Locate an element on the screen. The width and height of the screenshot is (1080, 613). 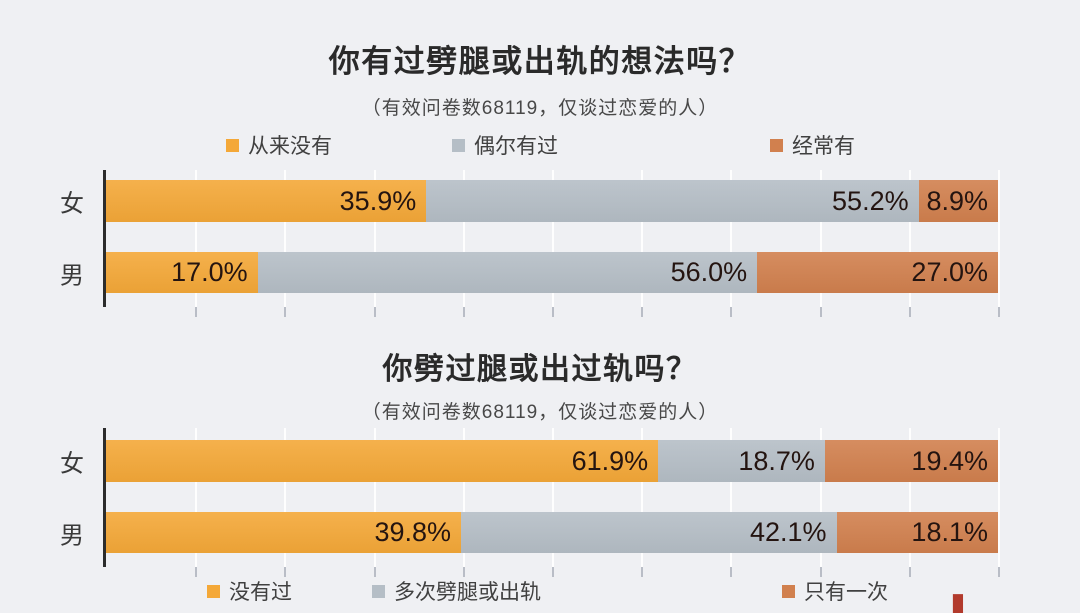
legend-item: 只有一次 is located at coordinates (835, 591).